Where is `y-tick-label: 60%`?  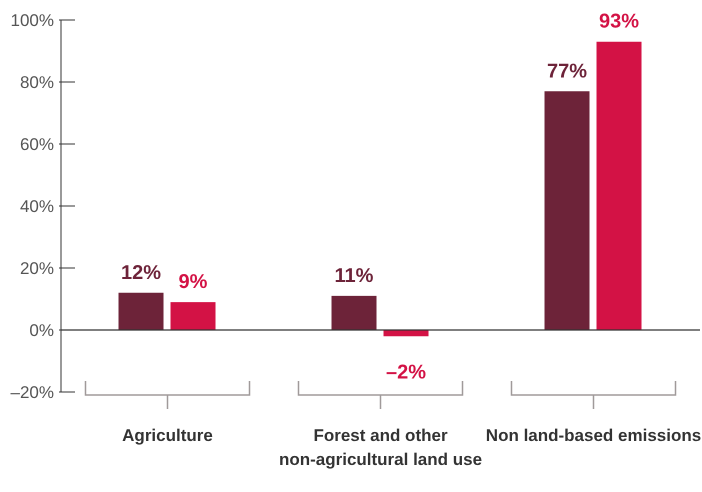 y-tick-label: 60% is located at coordinates (37, 144).